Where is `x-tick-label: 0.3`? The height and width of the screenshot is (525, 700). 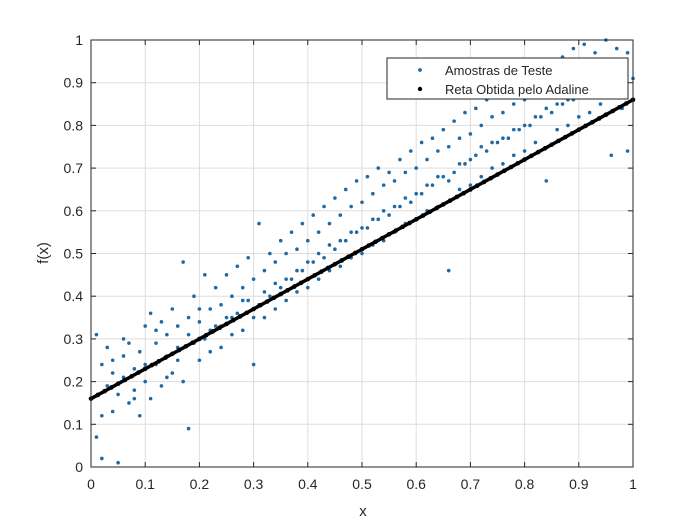
x-tick-label: 0.3 is located at coordinates (254, 484).